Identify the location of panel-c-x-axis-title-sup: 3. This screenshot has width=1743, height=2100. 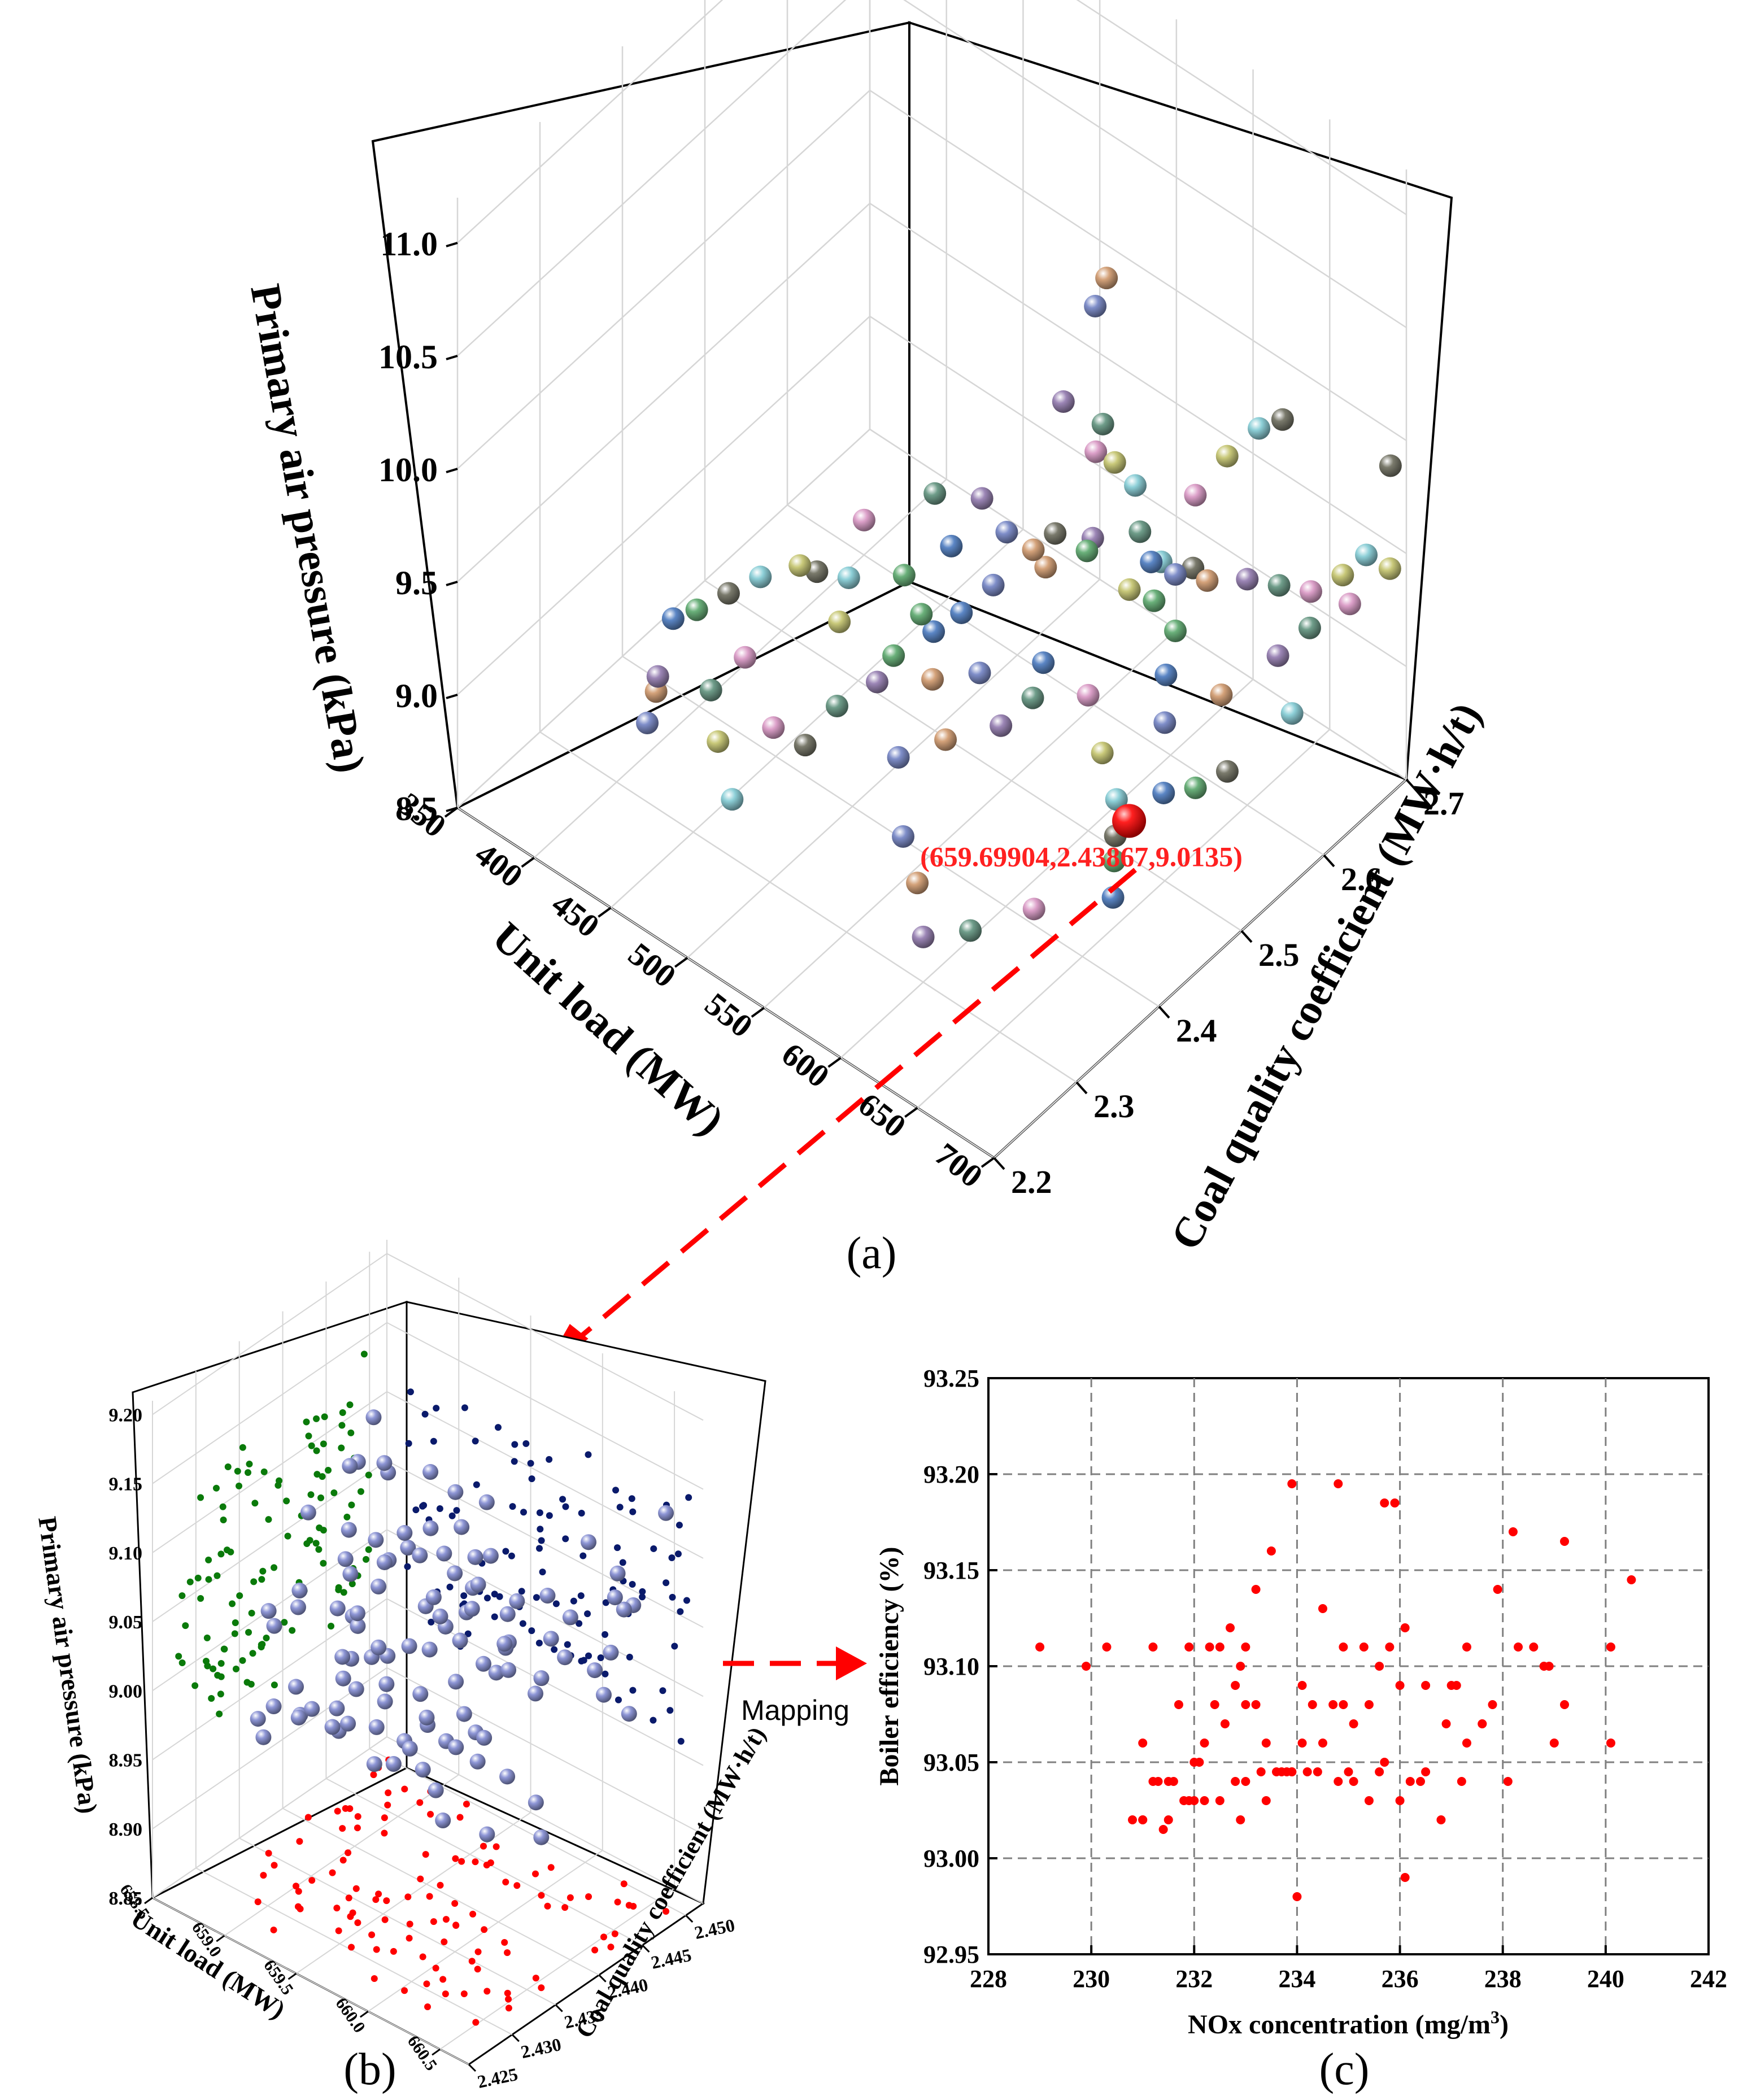
(1496, 2017).